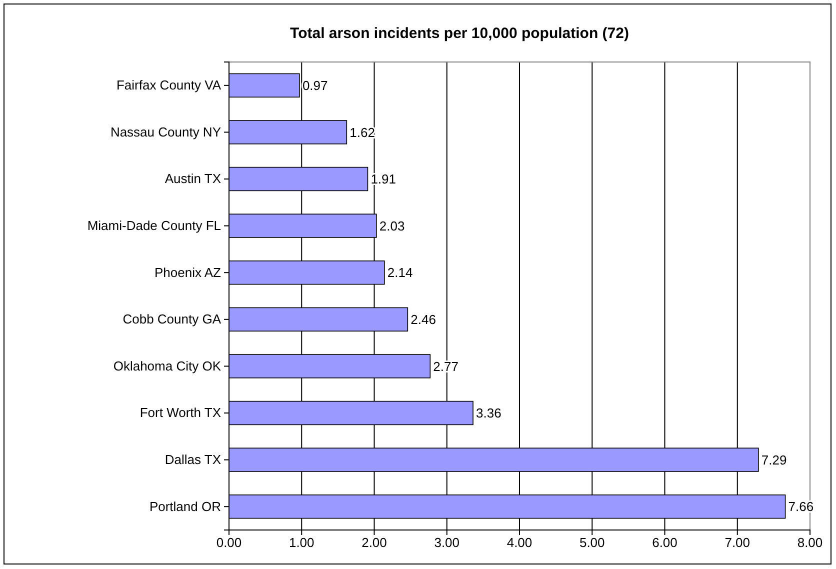  What do you see at coordinates (181, 412) in the screenshot?
I see `y-tick-label: Fort Worth TX` at bounding box center [181, 412].